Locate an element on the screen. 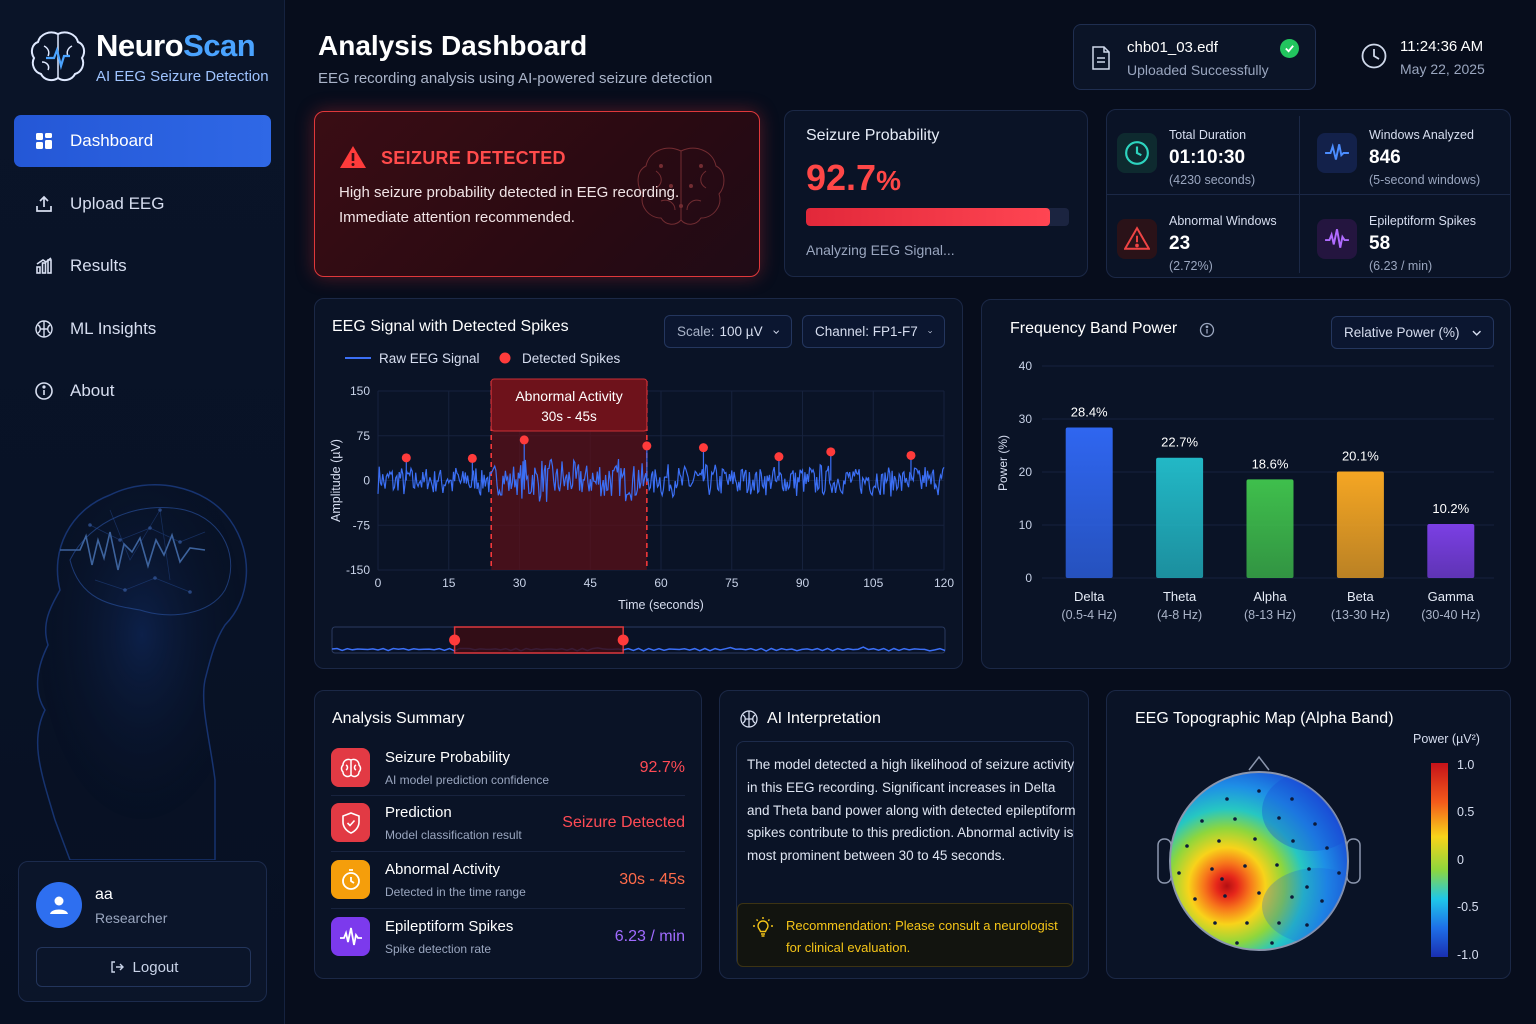  freq-card-title: Frequency Band Power is located at coordinates (1094, 328).